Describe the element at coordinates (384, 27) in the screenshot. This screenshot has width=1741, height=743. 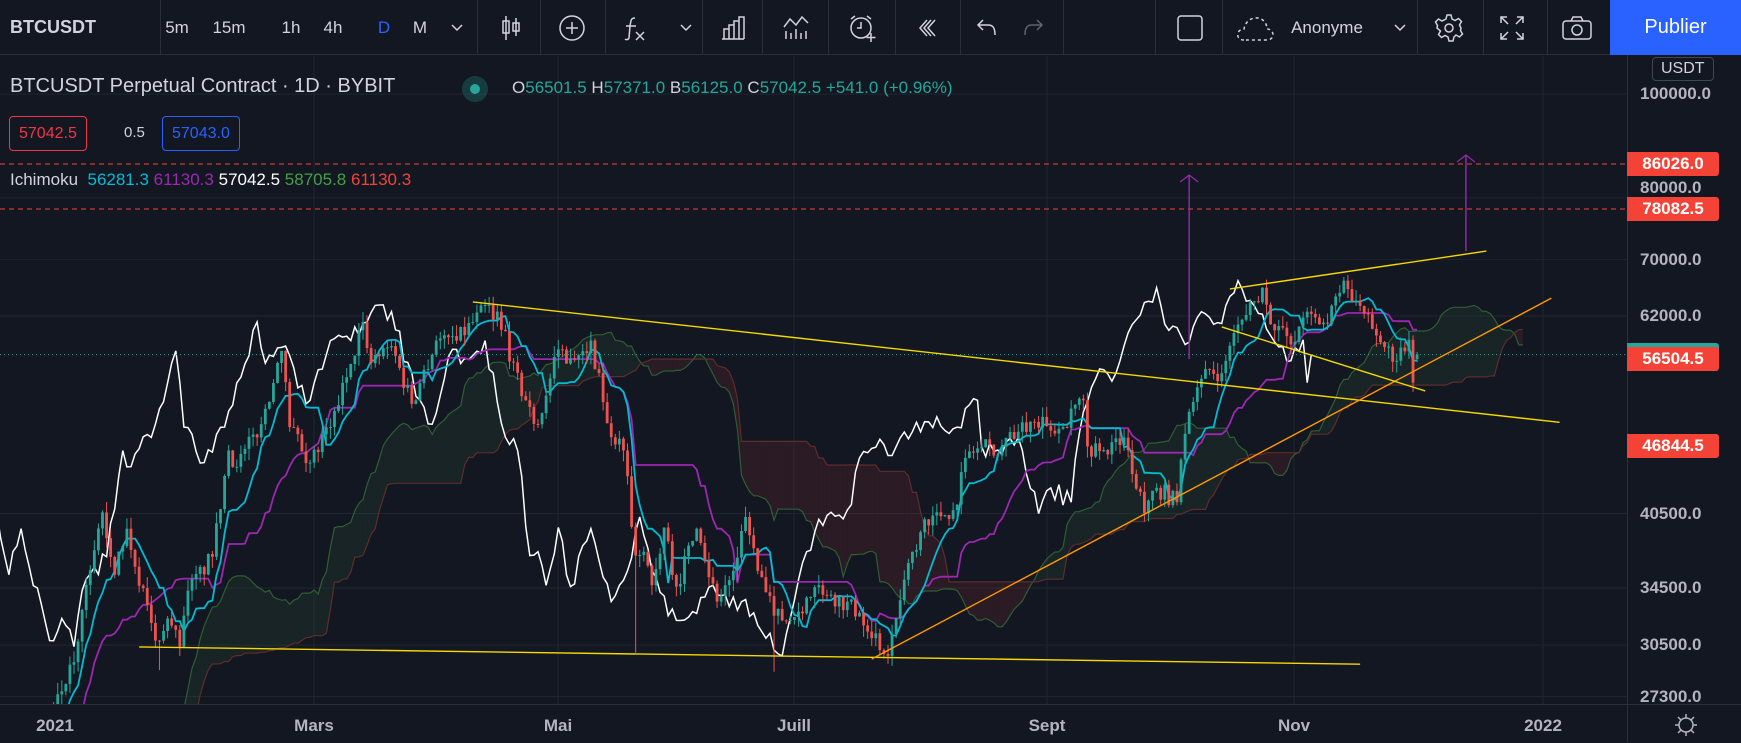
I see `interval-d: D` at that location.